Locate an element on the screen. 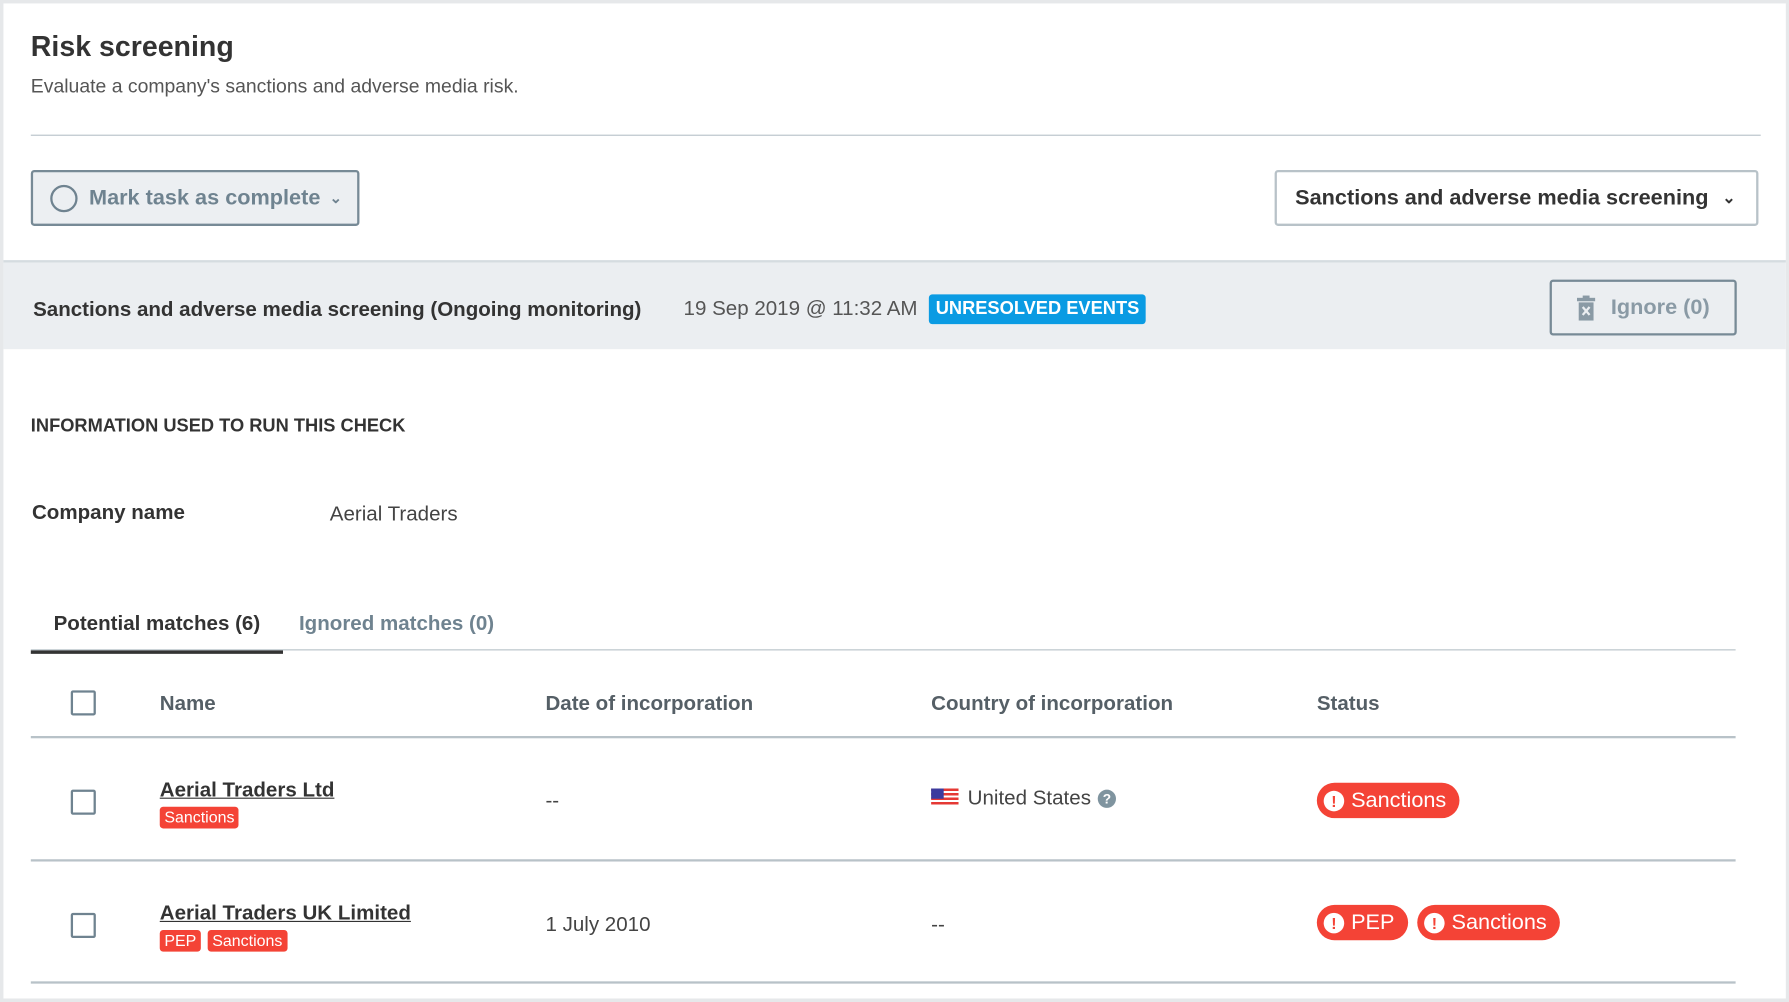  tabs-divider is located at coordinates (883, 650).